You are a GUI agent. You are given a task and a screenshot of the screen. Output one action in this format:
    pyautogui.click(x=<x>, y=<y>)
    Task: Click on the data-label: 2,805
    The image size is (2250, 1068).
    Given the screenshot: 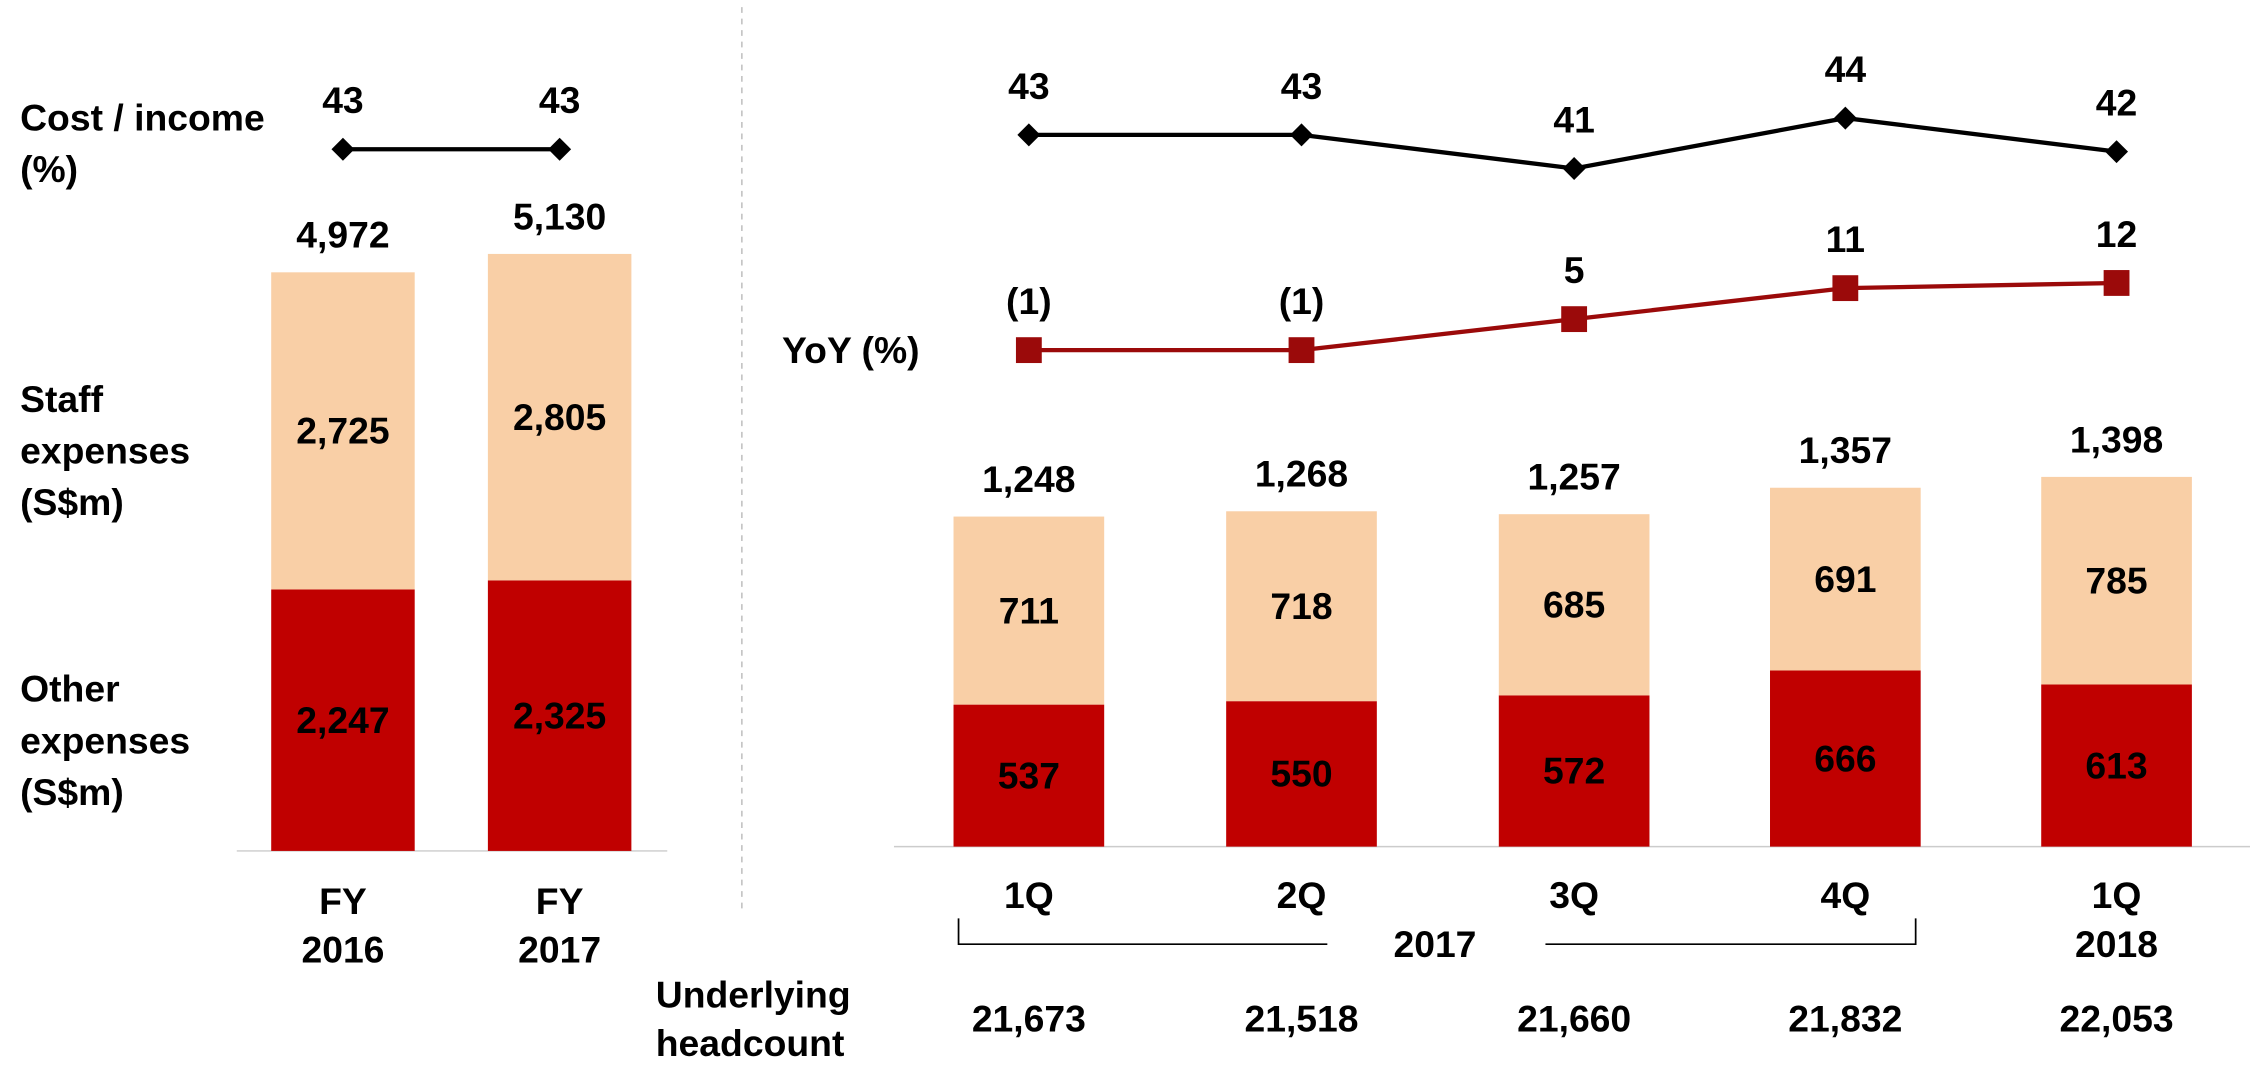 What is the action you would take?
    pyautogui.click(x=559, y=417)
    